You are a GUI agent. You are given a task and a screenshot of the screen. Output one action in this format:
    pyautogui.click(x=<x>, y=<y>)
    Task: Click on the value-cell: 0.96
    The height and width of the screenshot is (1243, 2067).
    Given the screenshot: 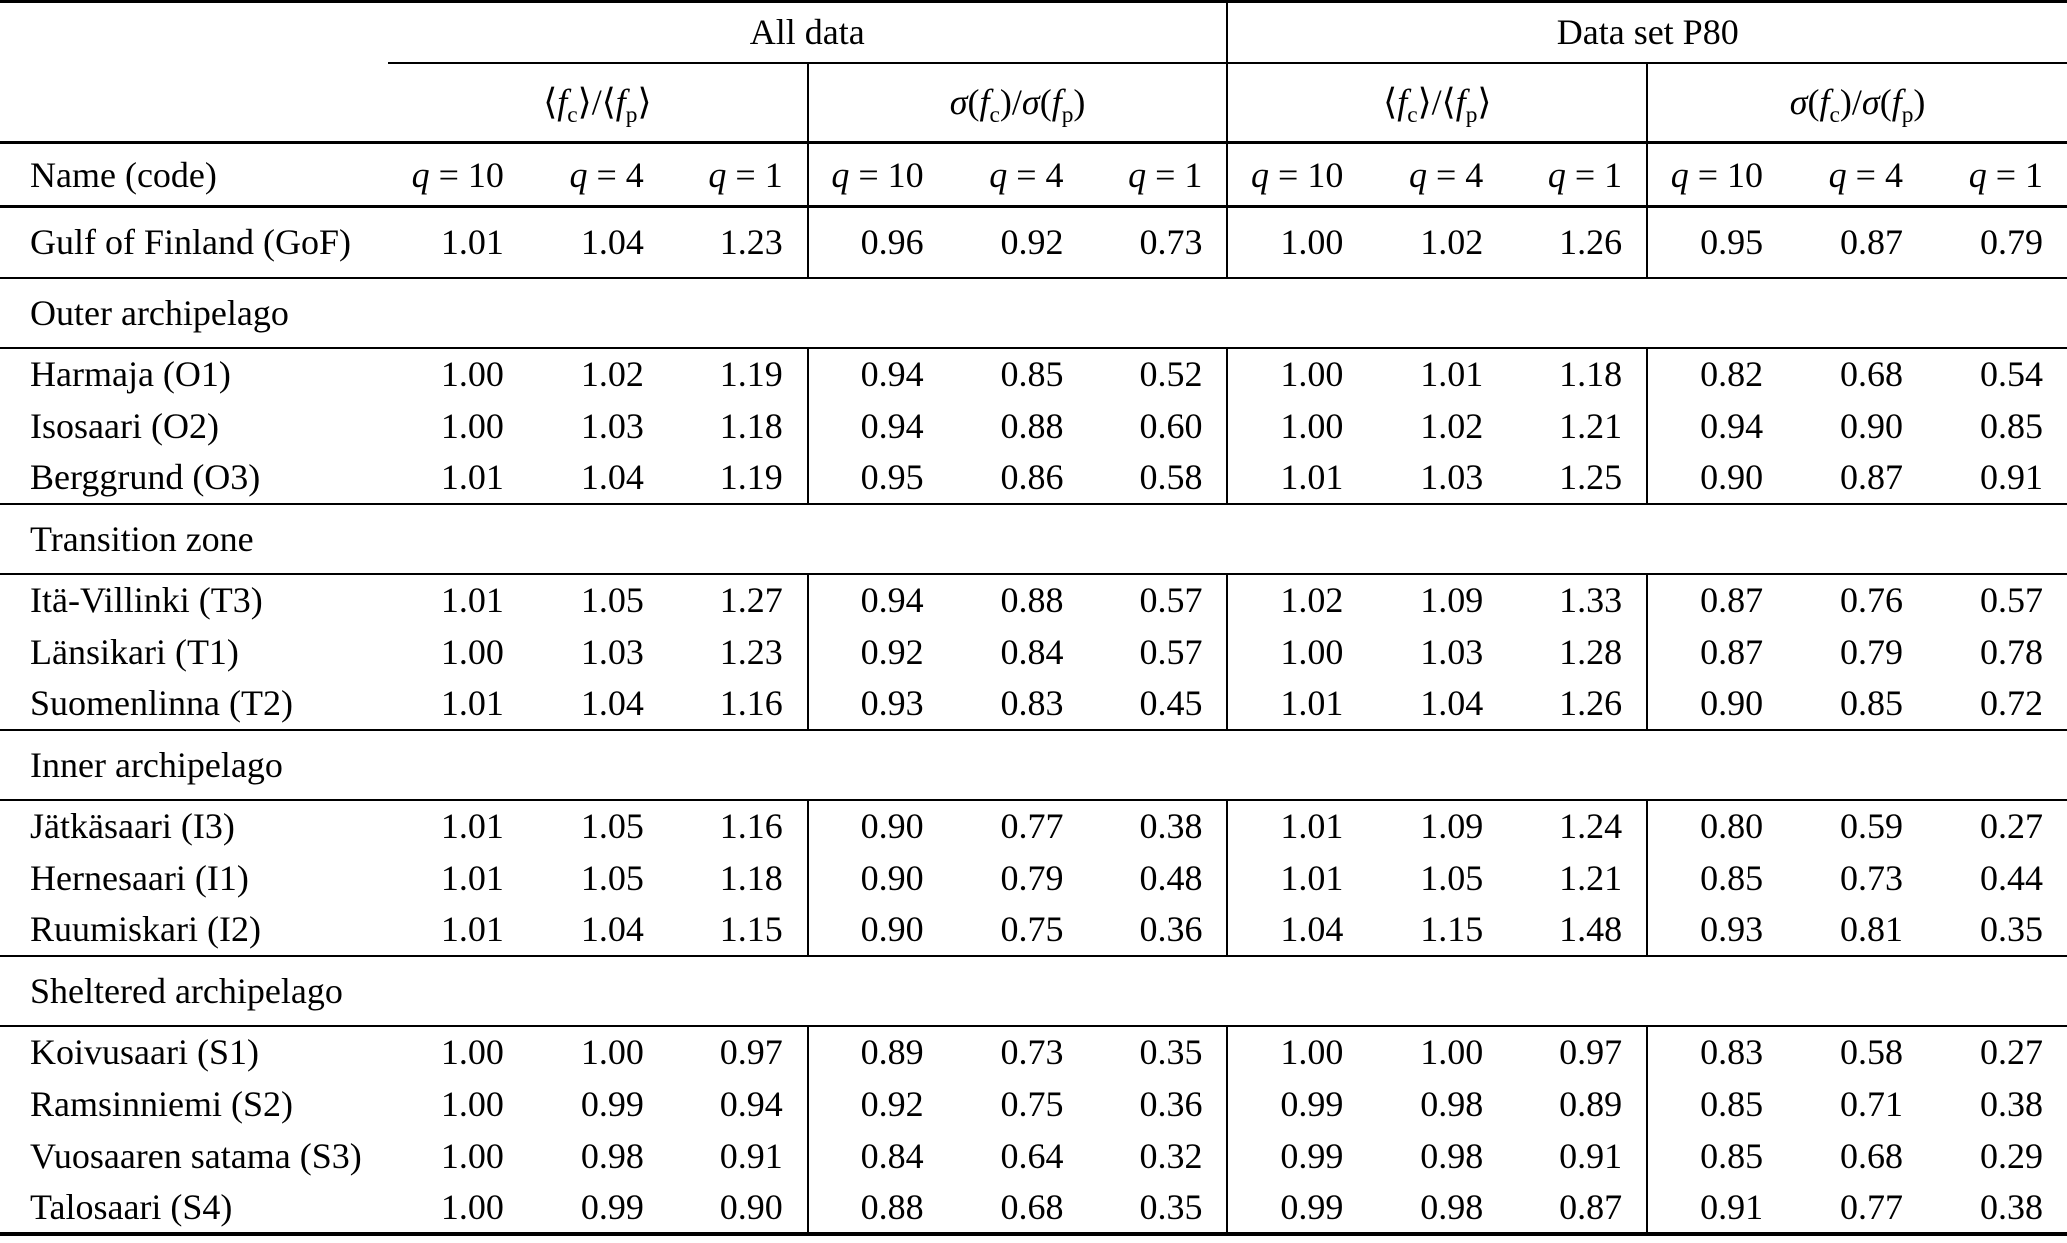 What is the action you would take?
    pyautogui.click(x=877, y=242)
    